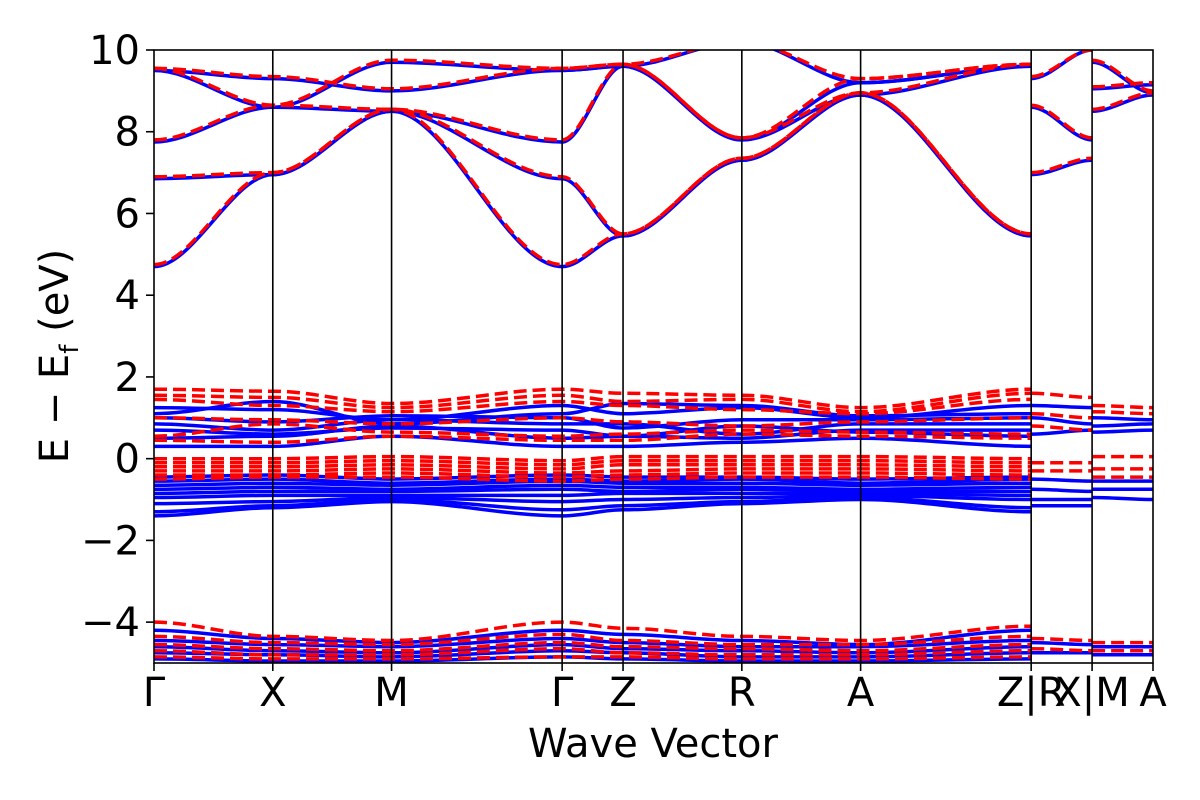  What do you see at coordinates (70, 349) in the screenshot?
I see `y-axis-label-sub: f` at bounding box center [70, 349].